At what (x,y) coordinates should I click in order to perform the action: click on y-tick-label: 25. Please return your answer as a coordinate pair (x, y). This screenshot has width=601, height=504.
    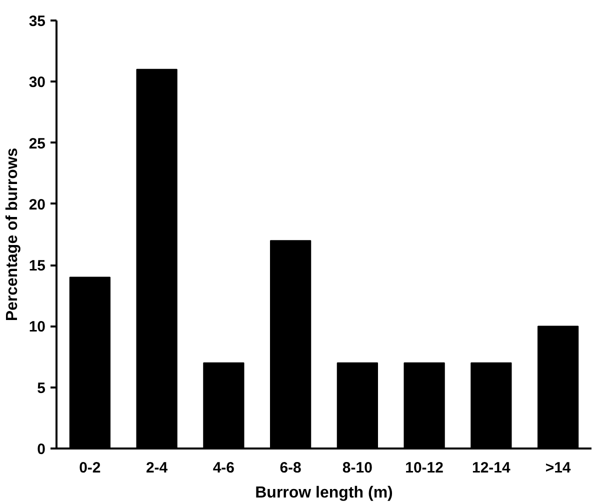
    Looking at the image, I should click on (37, 143).